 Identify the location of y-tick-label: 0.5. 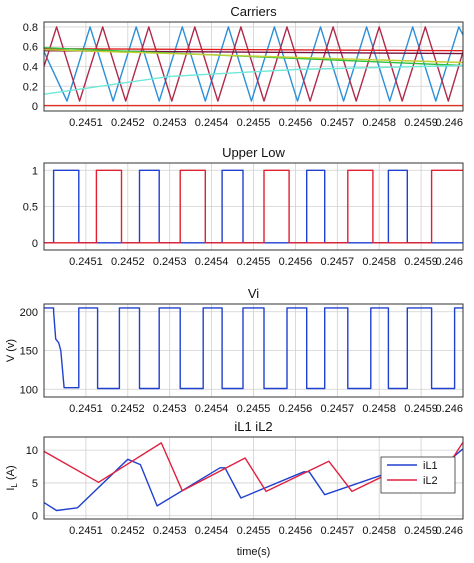
(30, 208).